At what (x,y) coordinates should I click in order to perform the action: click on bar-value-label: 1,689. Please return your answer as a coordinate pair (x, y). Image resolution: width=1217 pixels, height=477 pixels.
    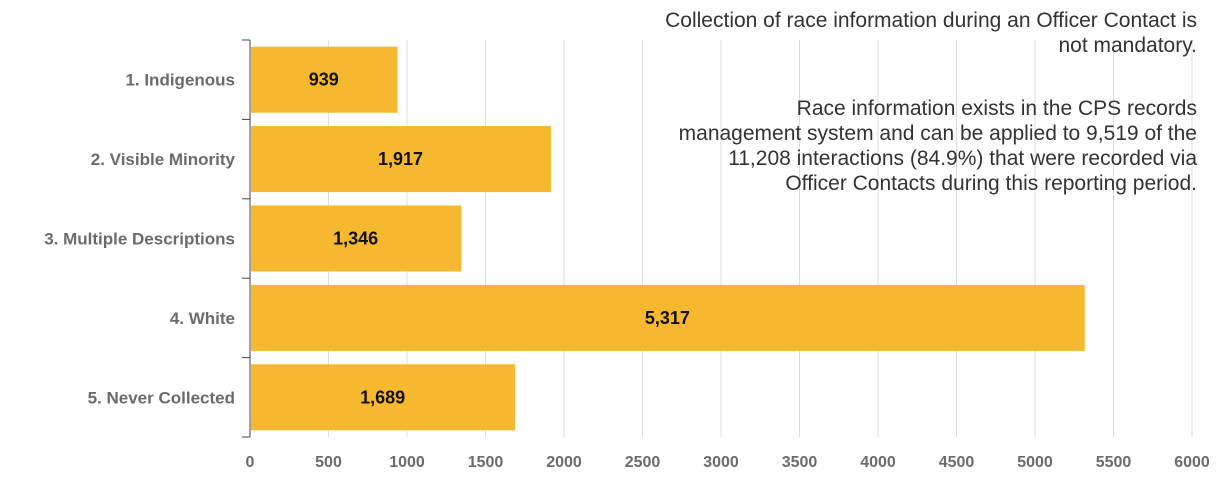
    Looking at the image, I should click on (382, 397).